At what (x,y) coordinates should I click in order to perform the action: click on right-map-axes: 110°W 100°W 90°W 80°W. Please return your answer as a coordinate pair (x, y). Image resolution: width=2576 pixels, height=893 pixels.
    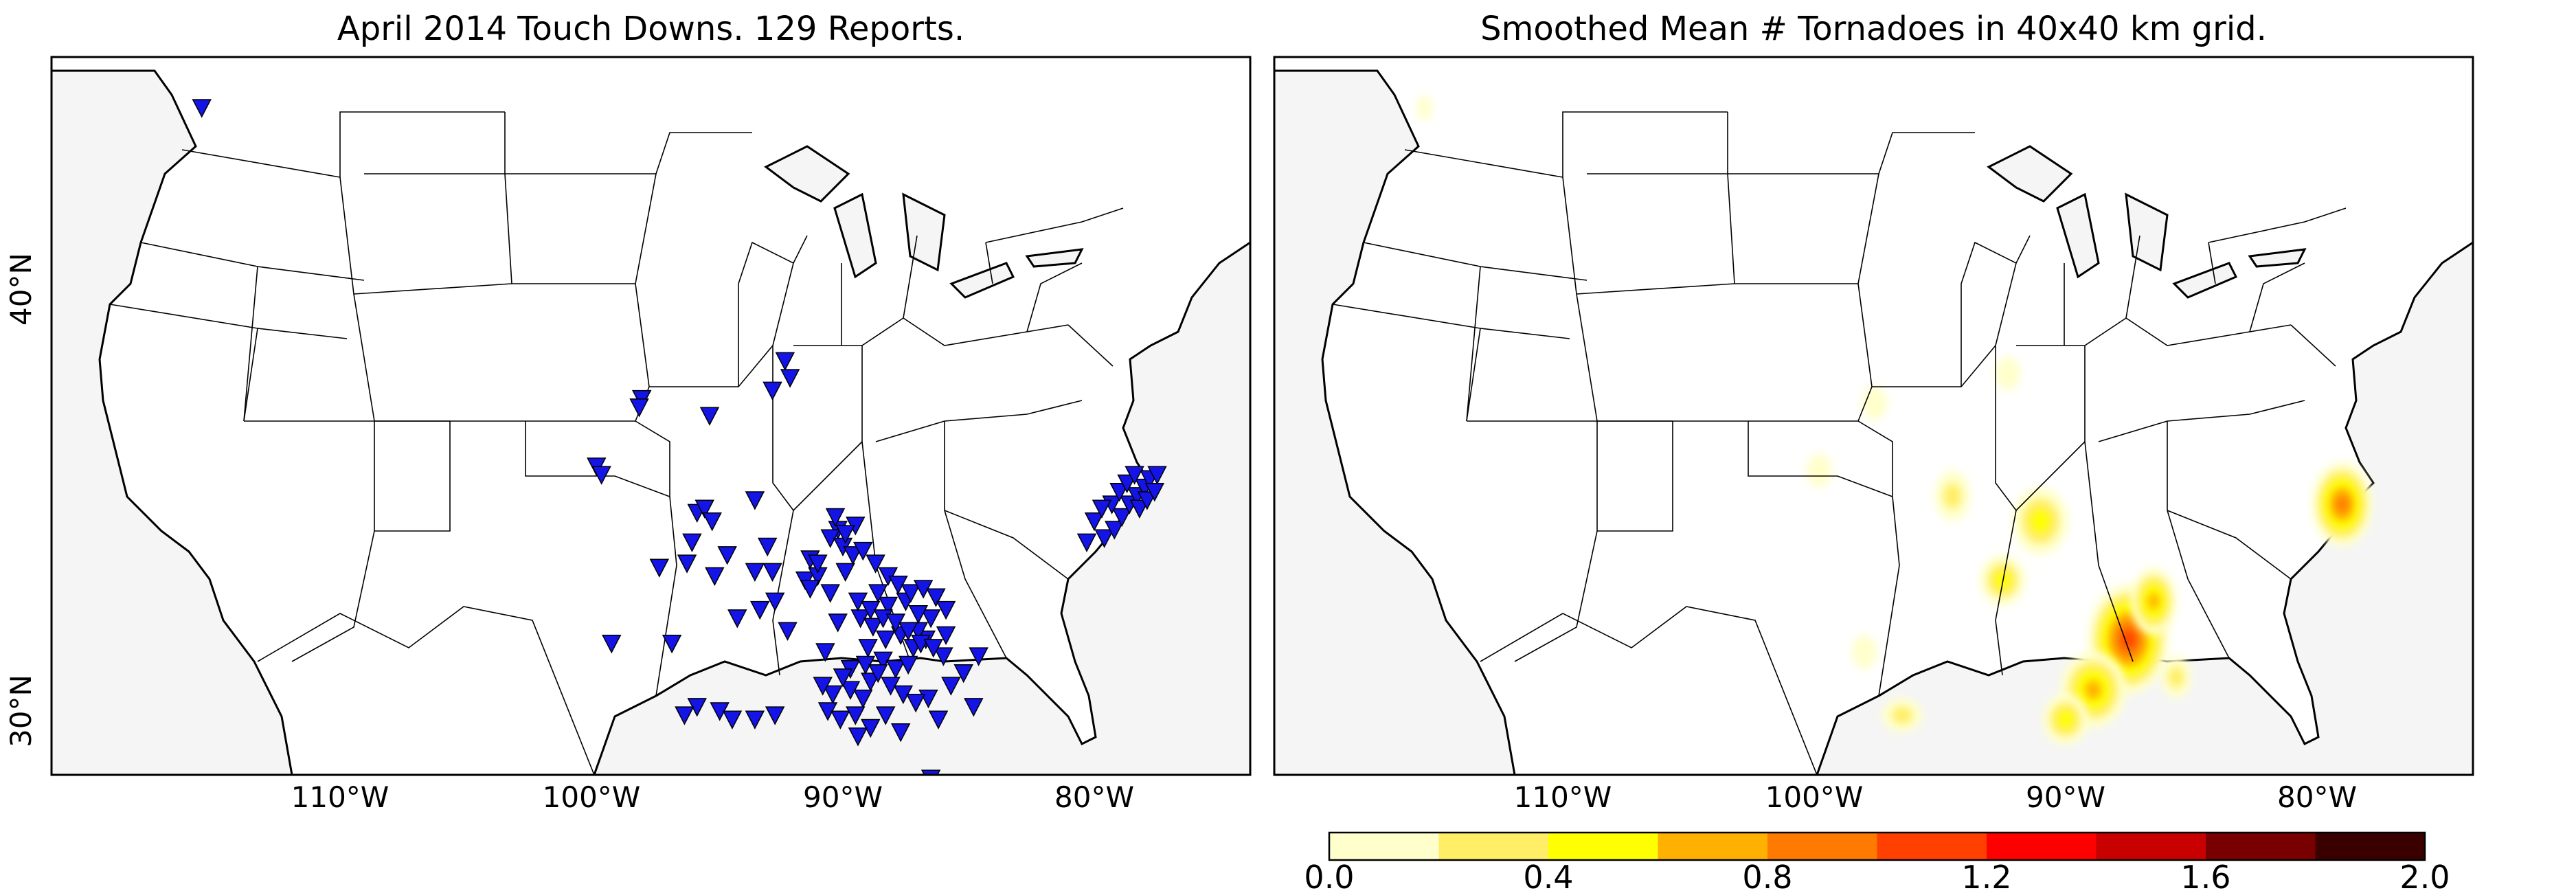
    Looking at the image, I should click on (1935, 797).